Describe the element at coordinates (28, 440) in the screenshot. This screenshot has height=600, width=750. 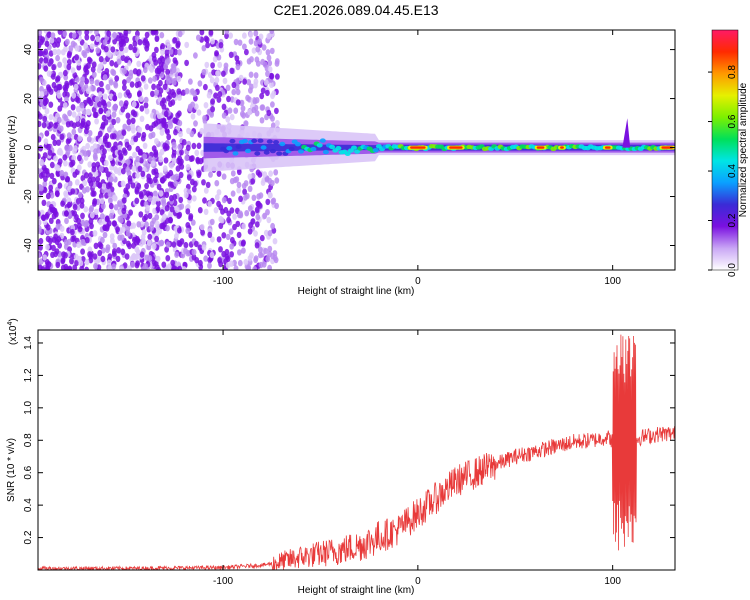
I see `y-tick-label: 0.8` at that location.